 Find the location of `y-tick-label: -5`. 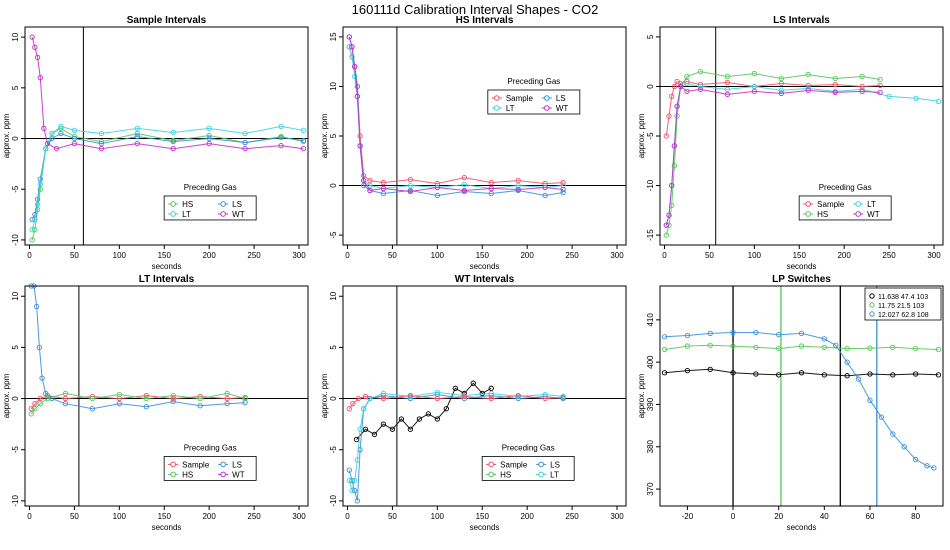

y-tick-label: -5 is located at coordinates (15, 450).